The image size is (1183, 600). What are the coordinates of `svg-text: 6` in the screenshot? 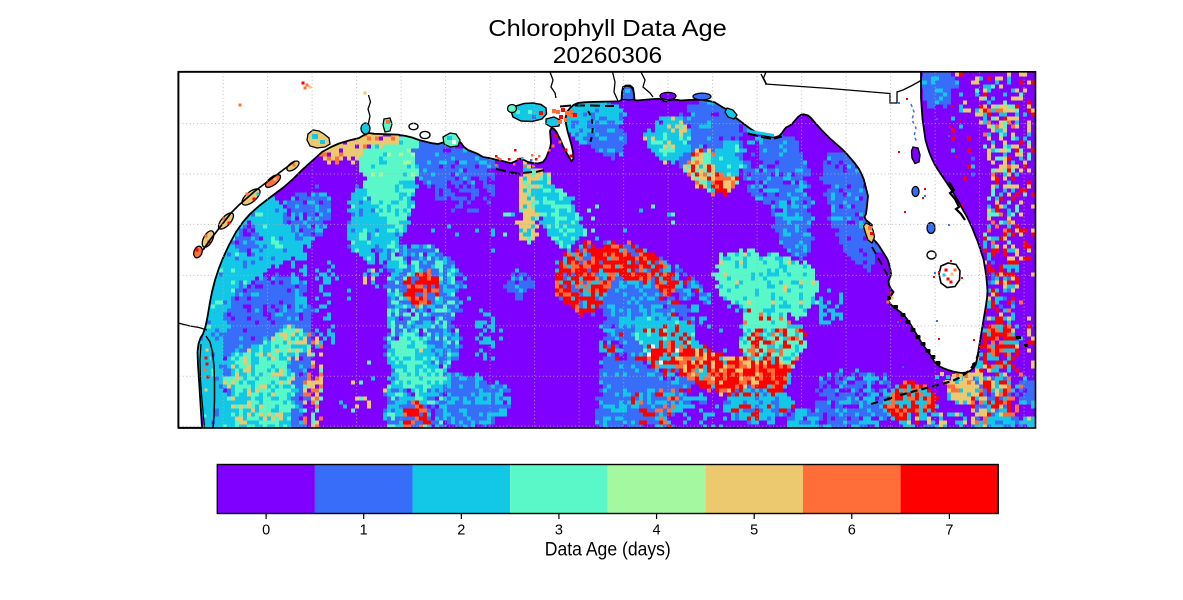 It's located at (852, 530).